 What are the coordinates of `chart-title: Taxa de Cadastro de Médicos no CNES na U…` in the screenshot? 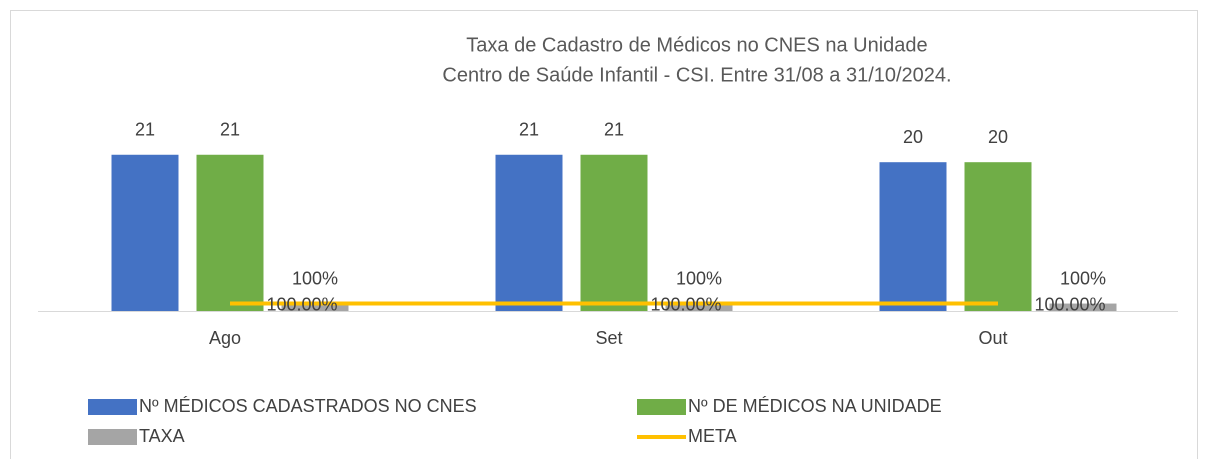 It's located at (696, 45).